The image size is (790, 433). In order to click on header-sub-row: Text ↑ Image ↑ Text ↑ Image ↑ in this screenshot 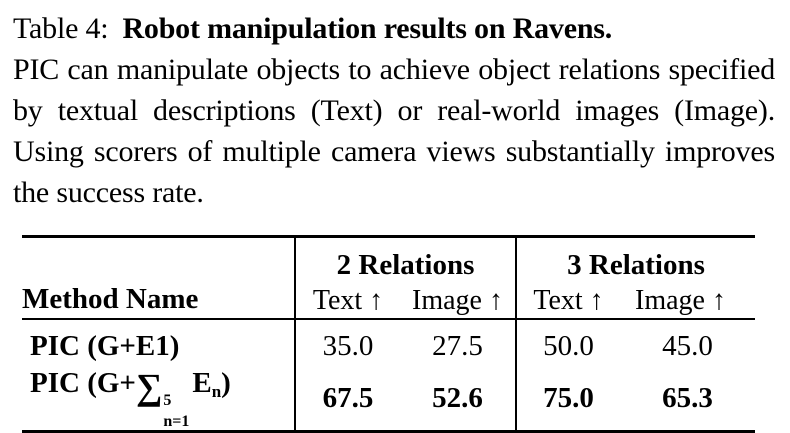, I will do `click(388, 301)`.